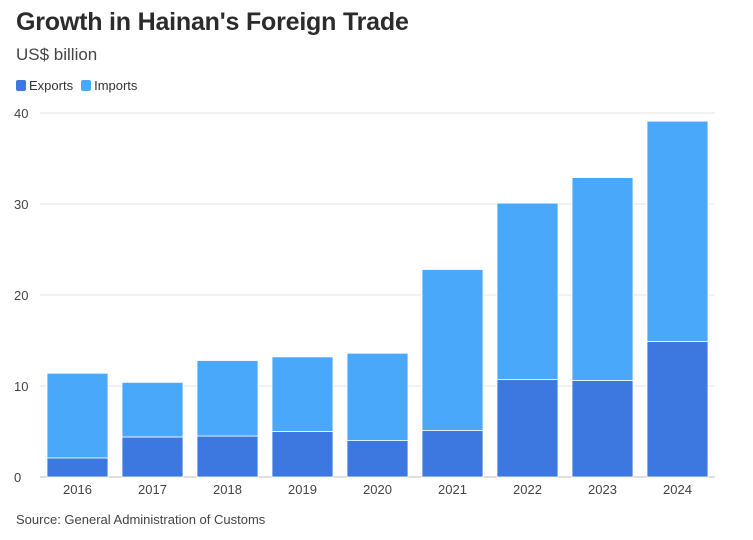  Describe the element at coordinates (302, 454) in the screenshot. I see `bar-exports-2019` at that location.